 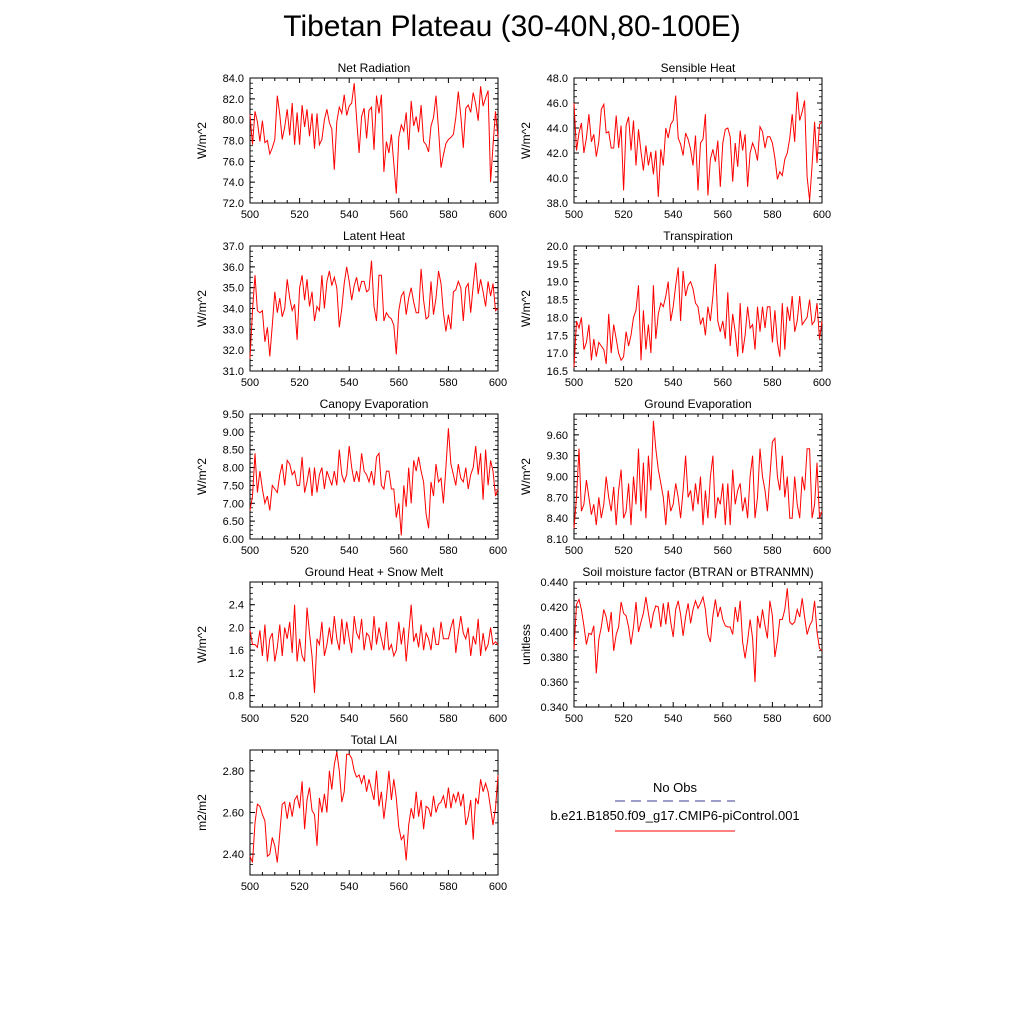 What do you see at coordinates (233, 268) in the screenshot?
I see `y-tick-label: 36.0` at bounding box center [233, 268].